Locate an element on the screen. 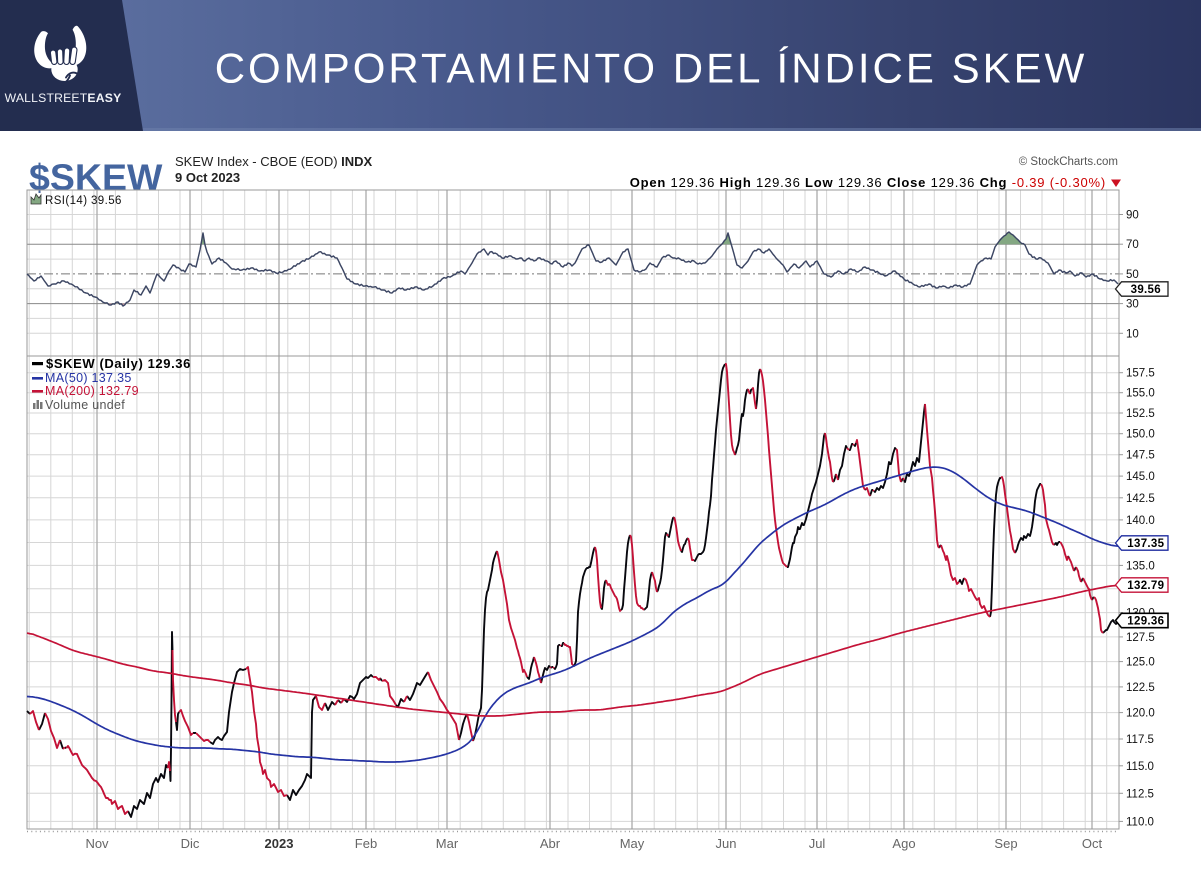 Image resolution: width=1201 pixels, height=872 pixels. svg-text: $SKEW is located at coordinates (96, 177).